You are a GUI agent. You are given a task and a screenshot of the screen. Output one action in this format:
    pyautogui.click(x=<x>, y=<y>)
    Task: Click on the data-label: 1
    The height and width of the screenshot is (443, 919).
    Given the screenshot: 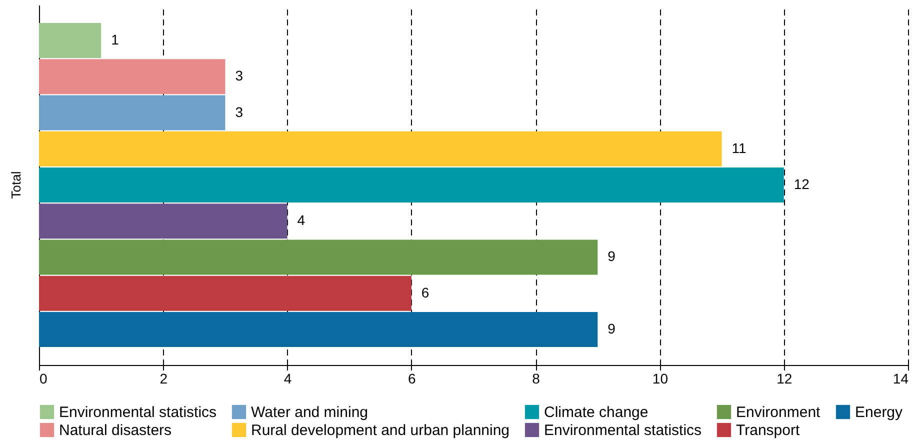 What is the action you would take?
    pyautogui.click(x=115, y=40)
    